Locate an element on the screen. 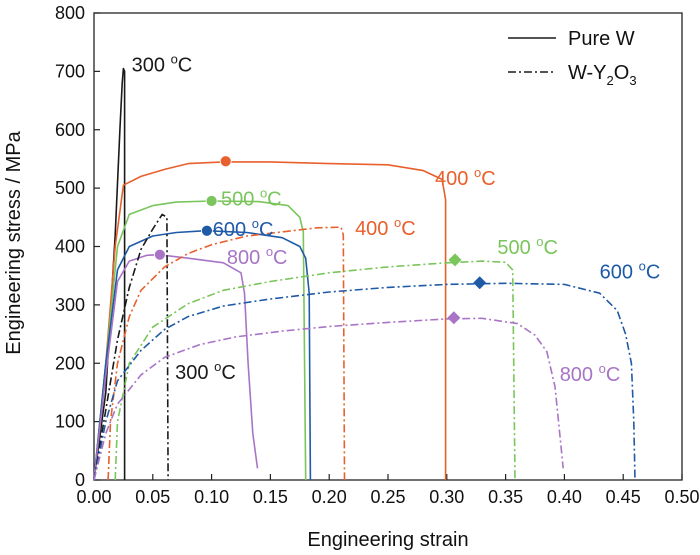 The width and height of the screenshot is (700, 555). x-tick-label: 0.20 is located at coordinates (329, 497).